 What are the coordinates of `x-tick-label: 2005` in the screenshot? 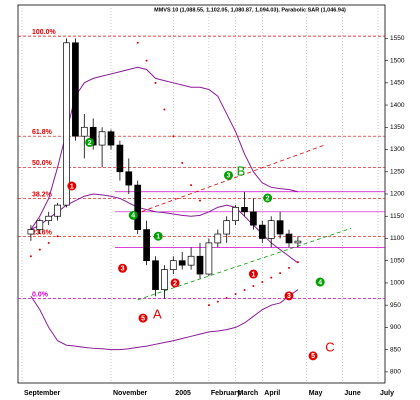 It's located at (183, 393).